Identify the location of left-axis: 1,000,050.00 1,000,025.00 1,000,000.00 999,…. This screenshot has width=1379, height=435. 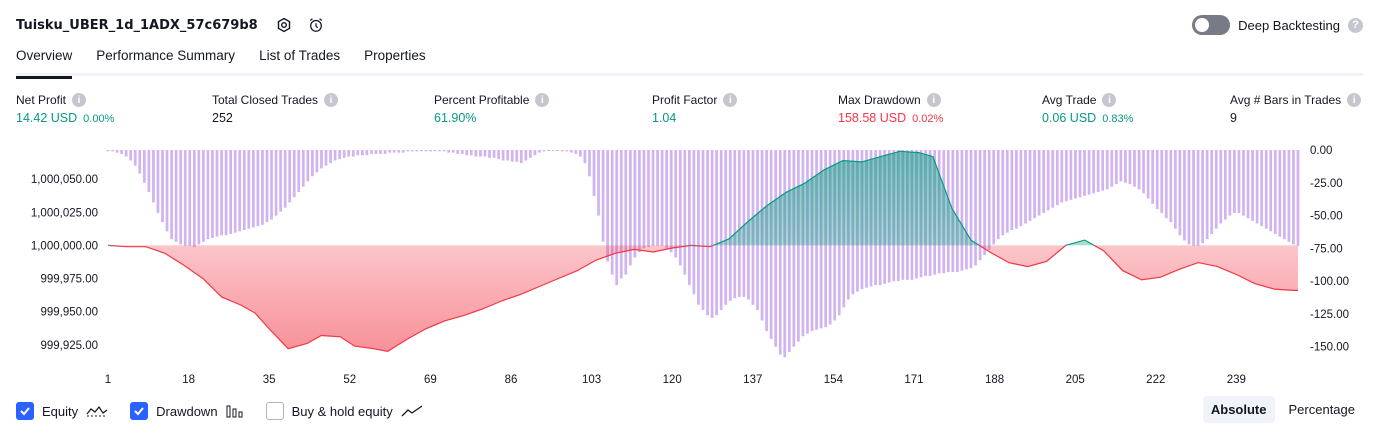
(64, 263).